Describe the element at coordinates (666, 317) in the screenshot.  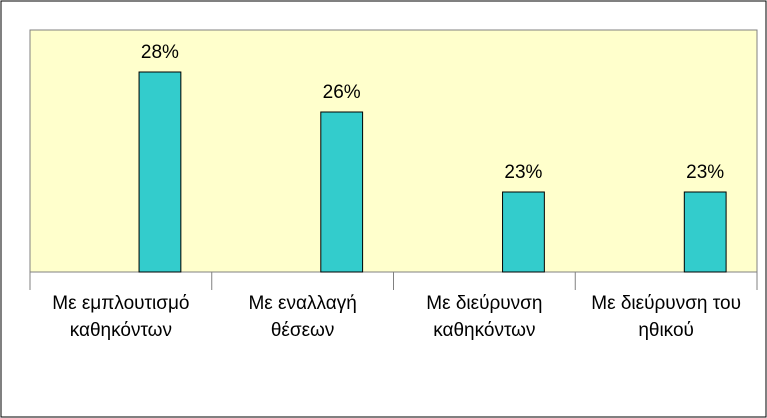
I see `x-tick-label: Με διεύρυνση του ηθικού` at that location.